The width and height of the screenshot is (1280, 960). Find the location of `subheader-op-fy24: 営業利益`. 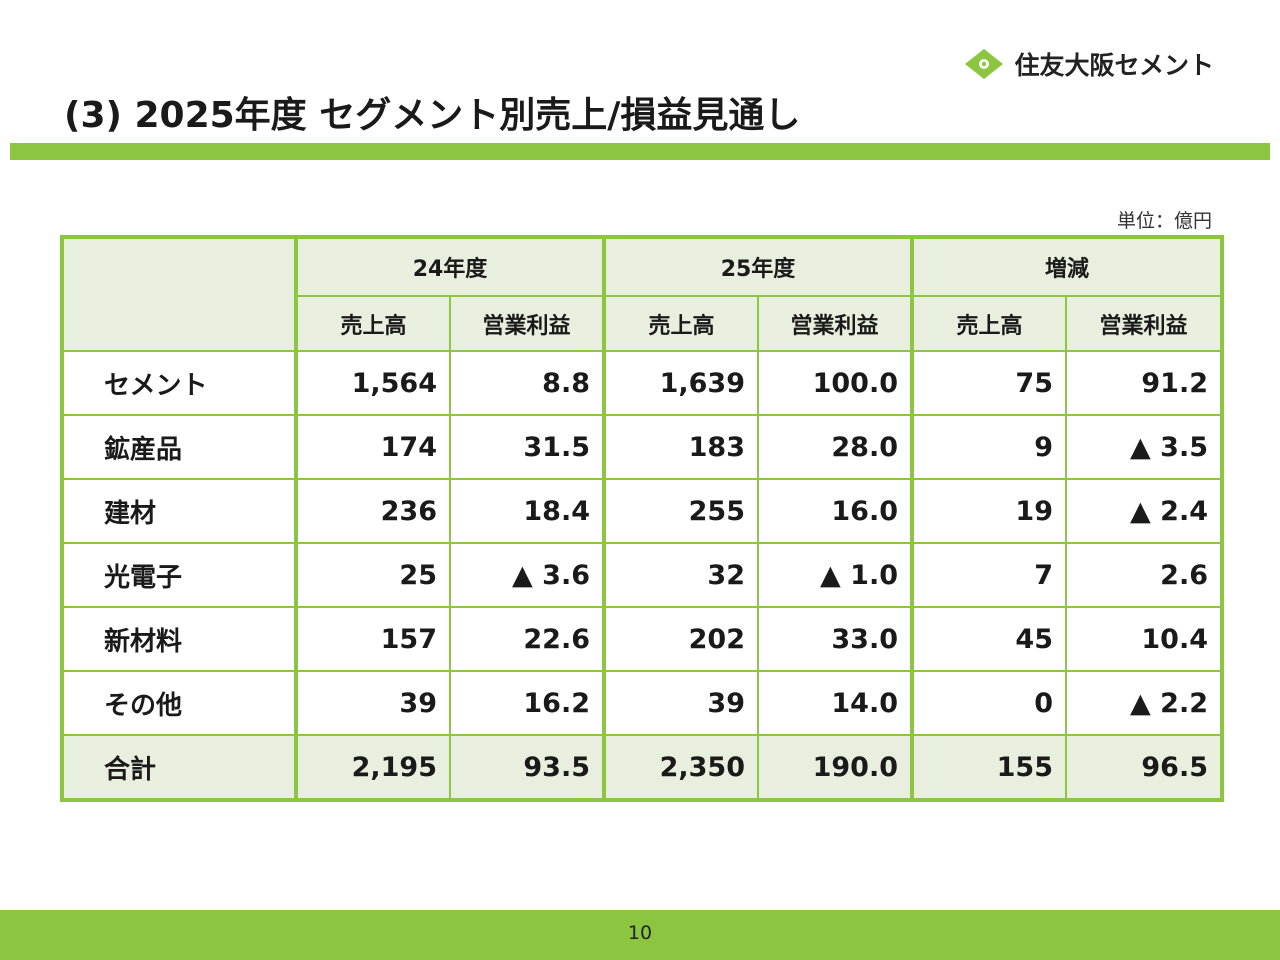

subheader-op-fy24: 営業利益 is located at coordinates (527, 323).